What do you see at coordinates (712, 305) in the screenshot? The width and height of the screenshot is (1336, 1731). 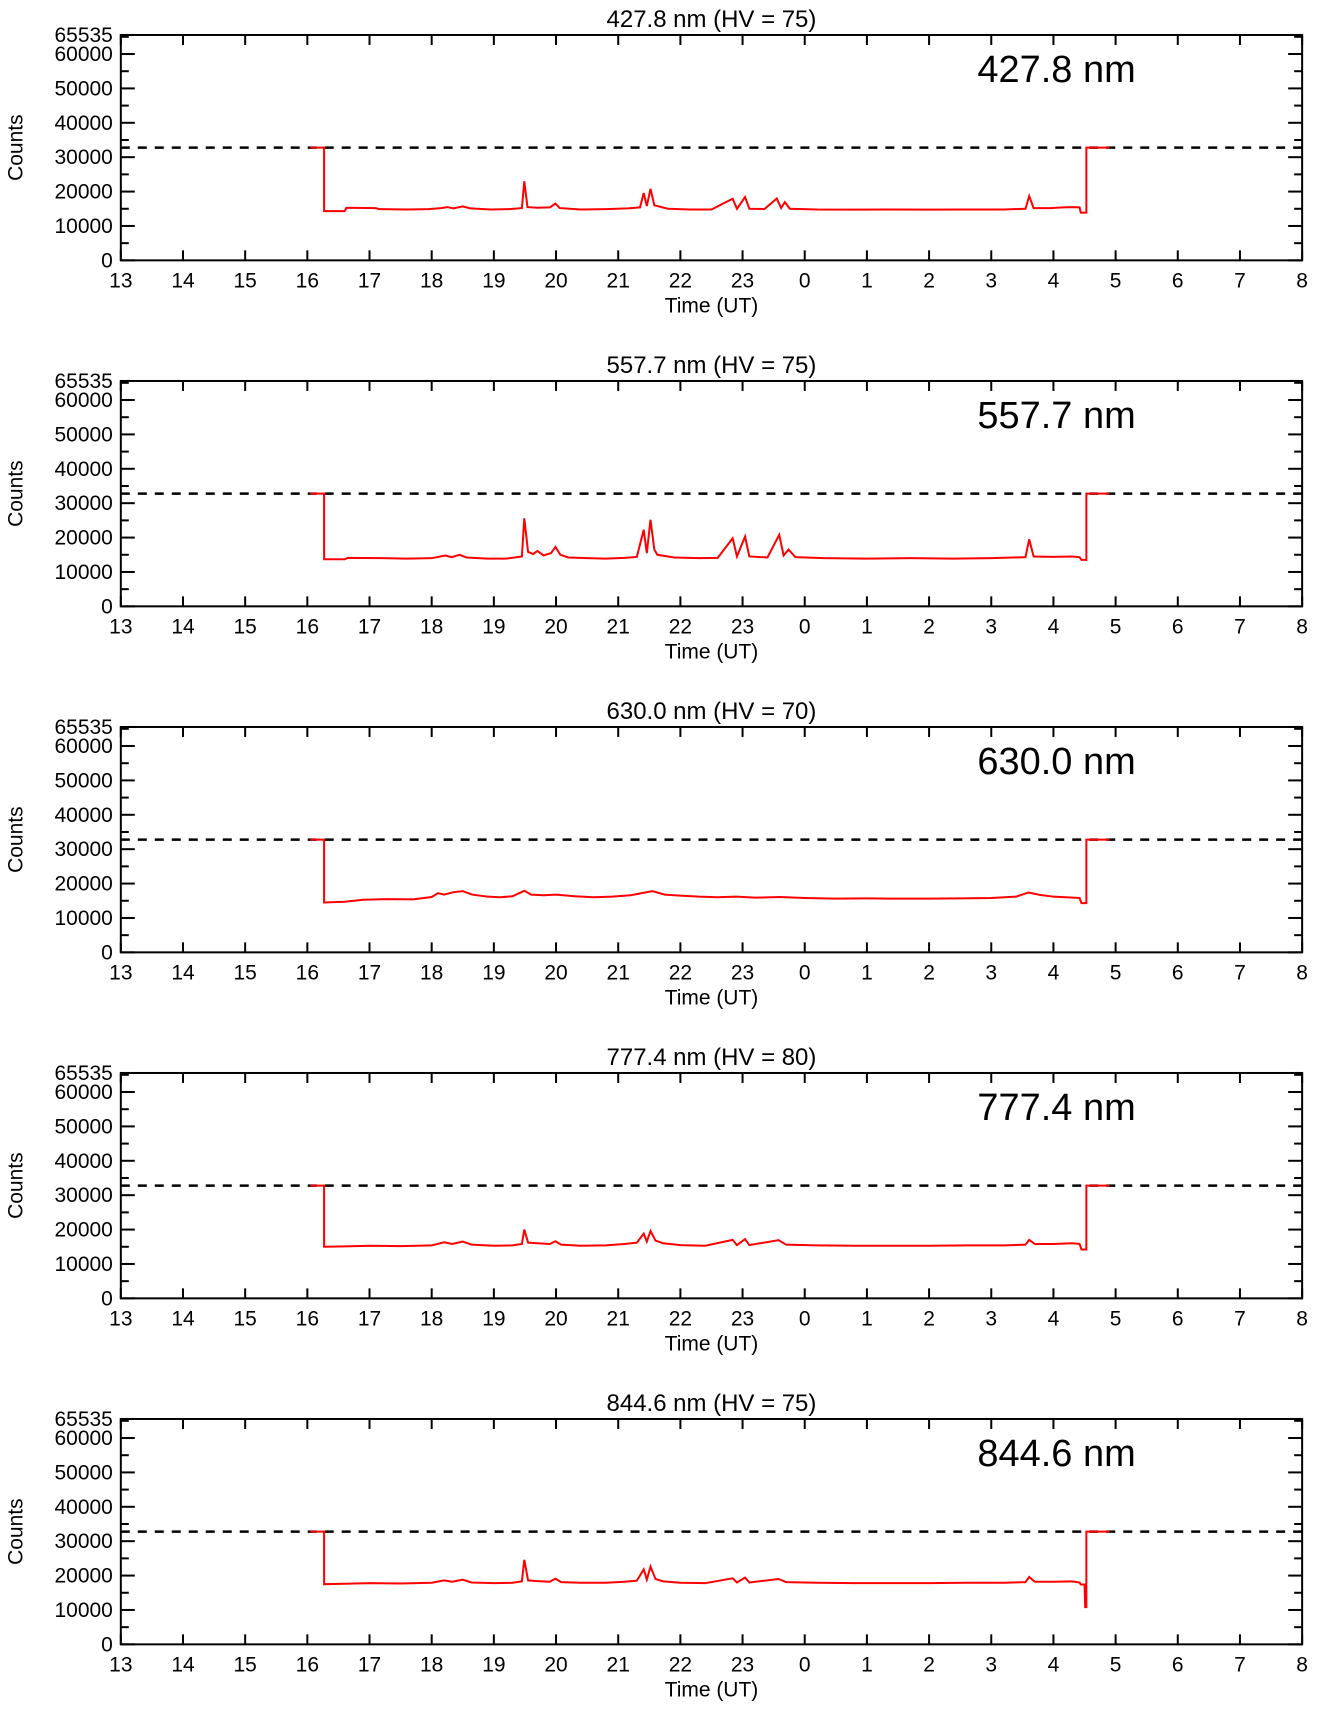 I see `x-axis-title: Time (UT)` at bounding box center [712, 305].